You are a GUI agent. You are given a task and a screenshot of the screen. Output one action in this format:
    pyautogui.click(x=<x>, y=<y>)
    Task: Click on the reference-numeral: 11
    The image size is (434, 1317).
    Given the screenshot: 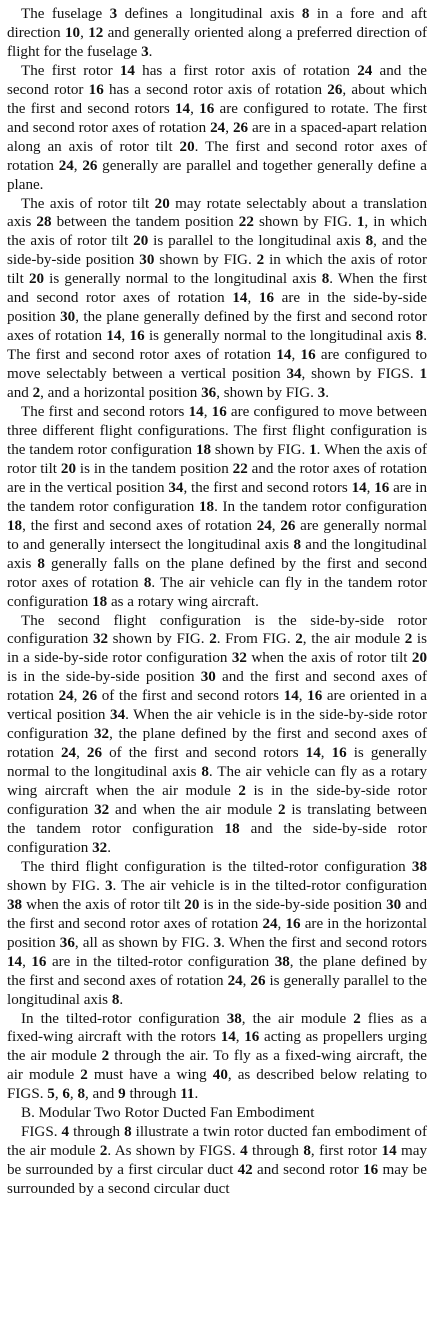 What is the action you would take?
    pyautogui.click(x=187, y=1094)
    